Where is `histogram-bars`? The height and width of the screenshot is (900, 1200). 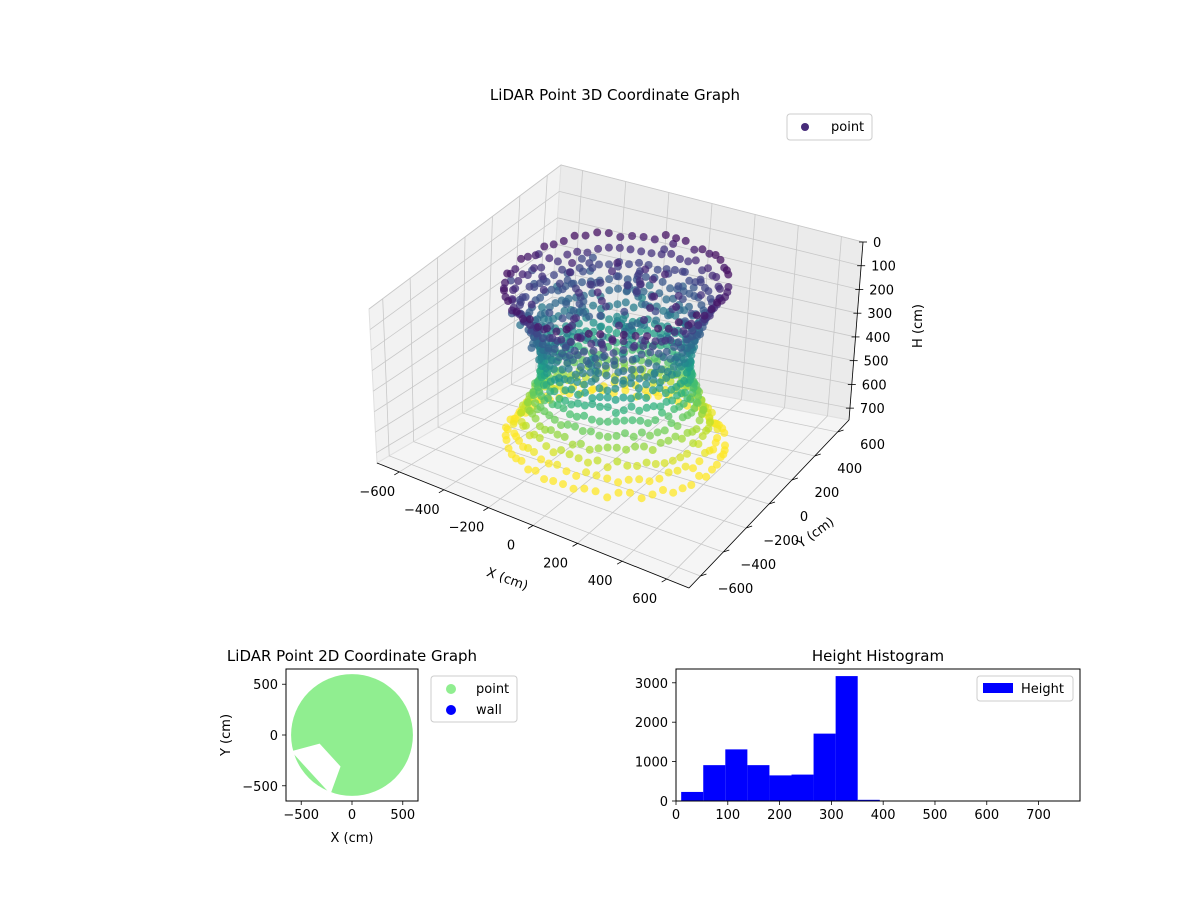
histogram-bars is located at coordinates (880, 738).